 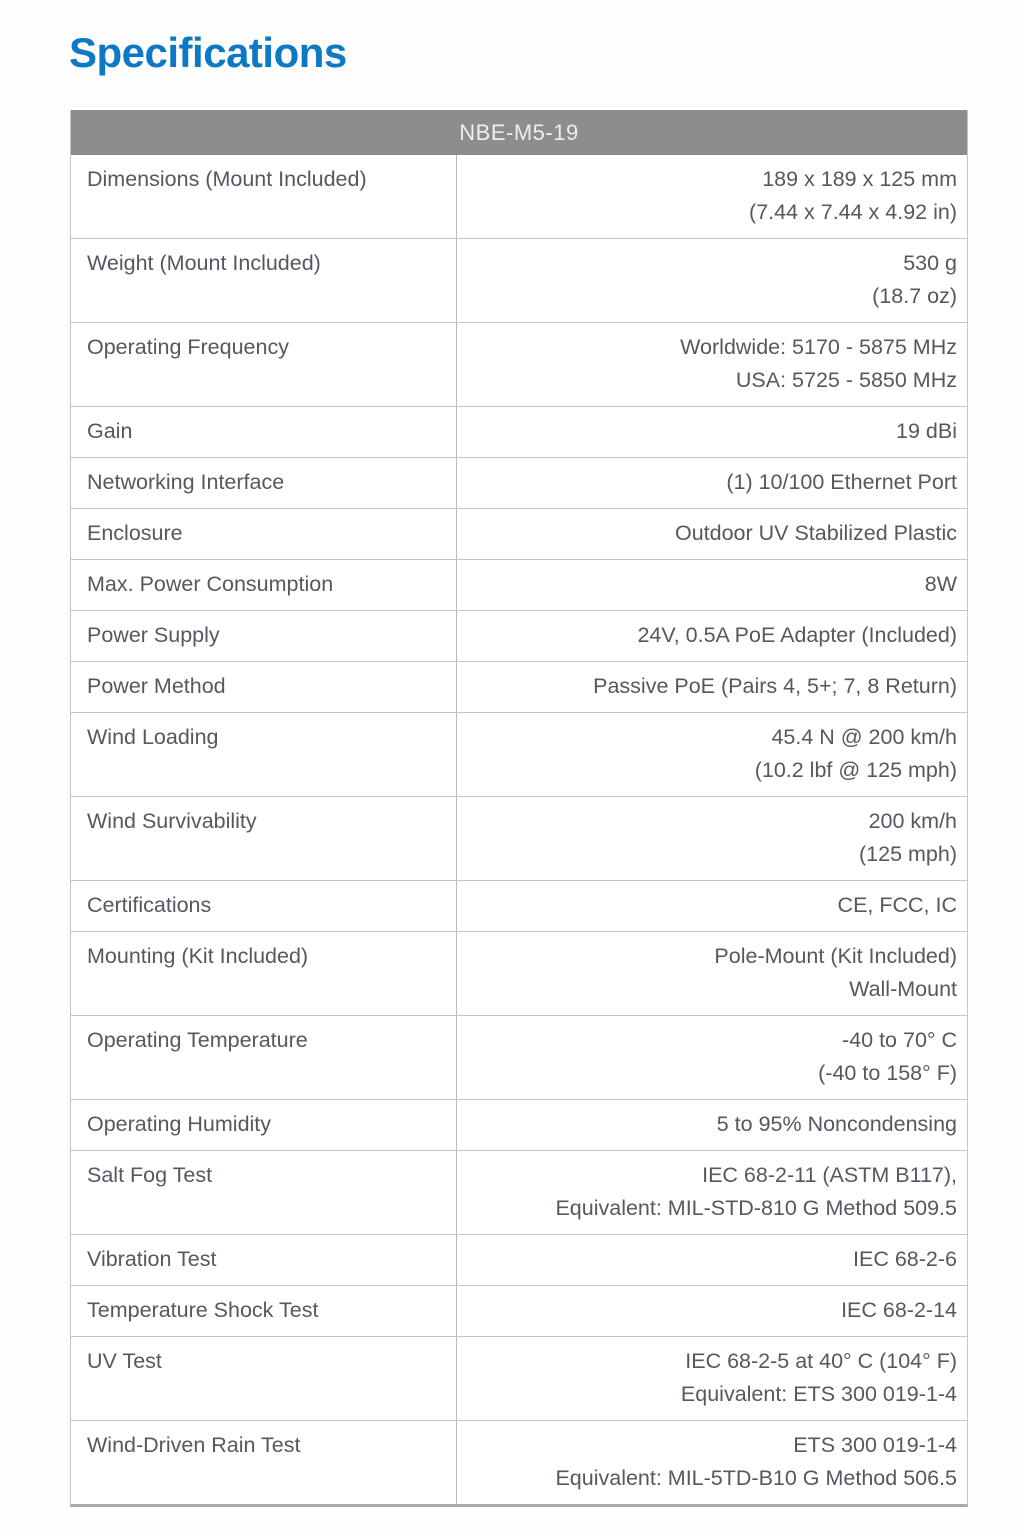 I want to click on value-line: Worldwide: 5170 - 5875 MHz, so click(x=818, y=347).